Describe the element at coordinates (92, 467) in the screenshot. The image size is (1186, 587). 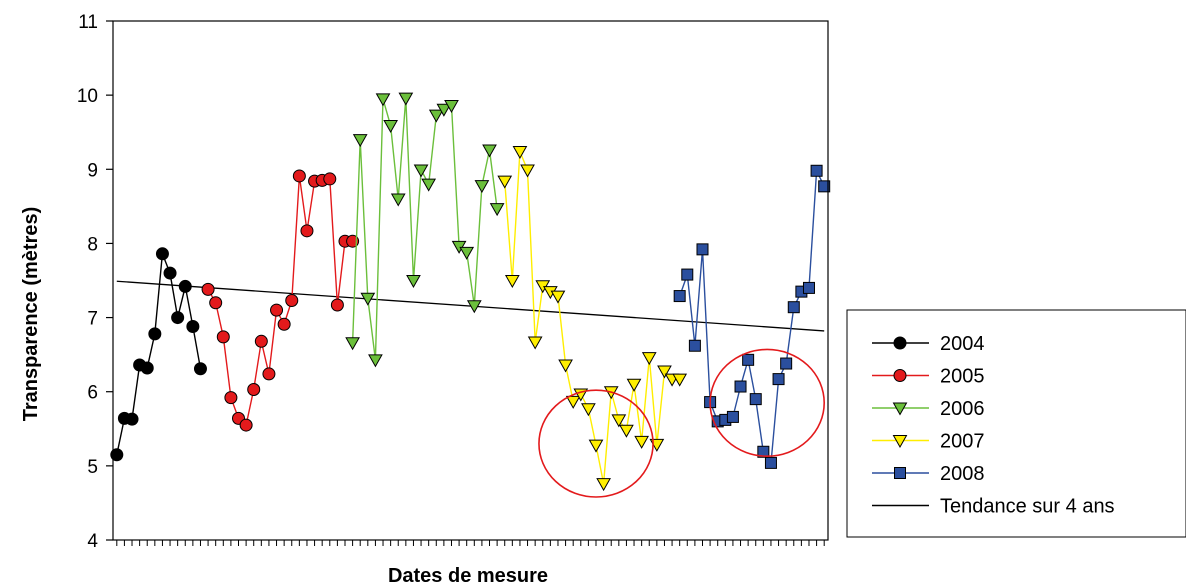
I see `y-tick-label-5: 5` at that location.